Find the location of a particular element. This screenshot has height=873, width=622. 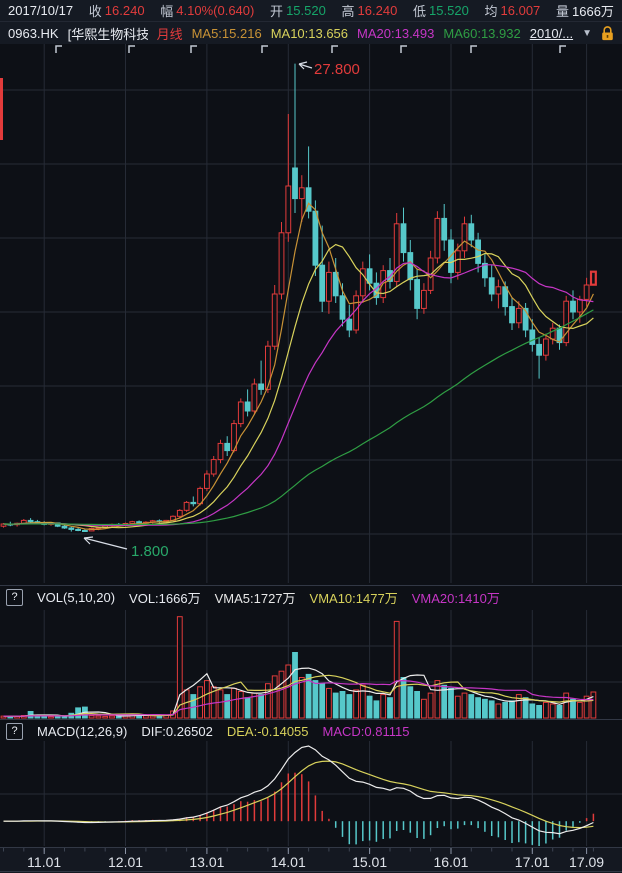

vol-indicator-name: VOL(5,10,20) is located at coordinates (76, 597).